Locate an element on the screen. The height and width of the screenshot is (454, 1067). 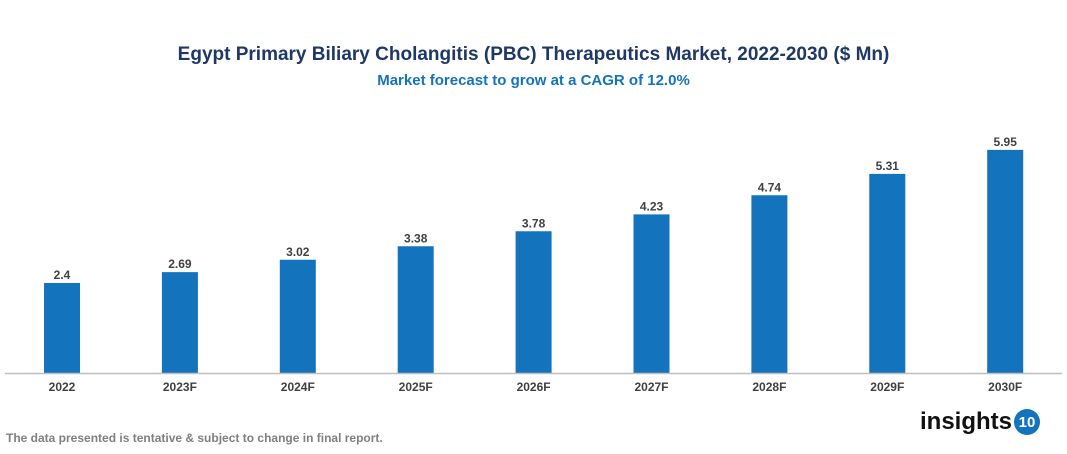
x-tick-label: 2029F is located at coordinates (887, 387).